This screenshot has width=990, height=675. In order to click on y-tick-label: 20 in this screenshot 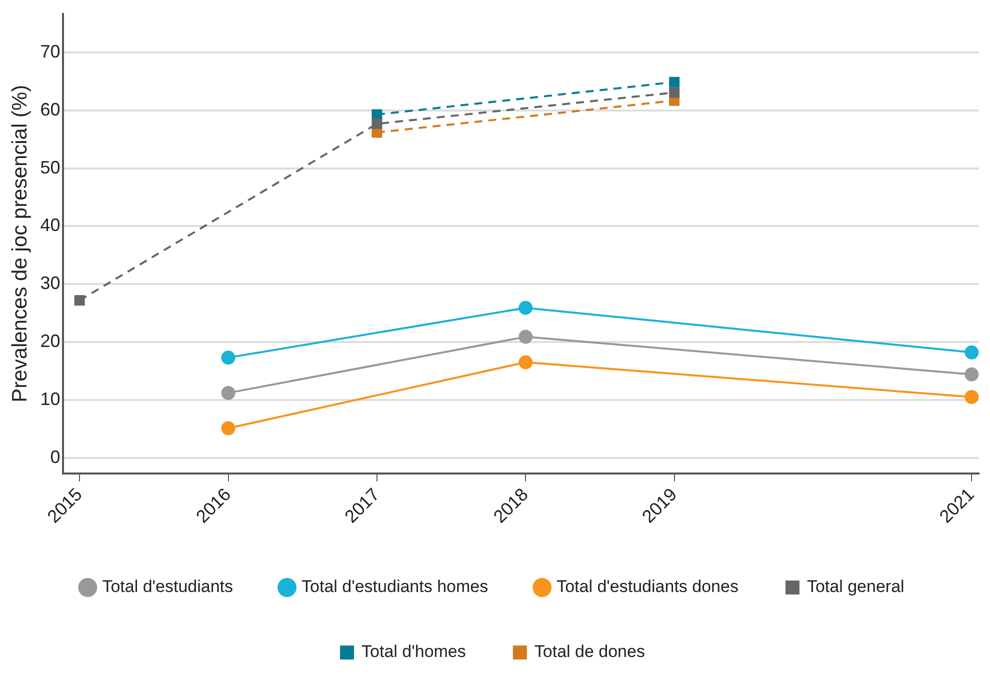, I will do `click(50, 340)`.